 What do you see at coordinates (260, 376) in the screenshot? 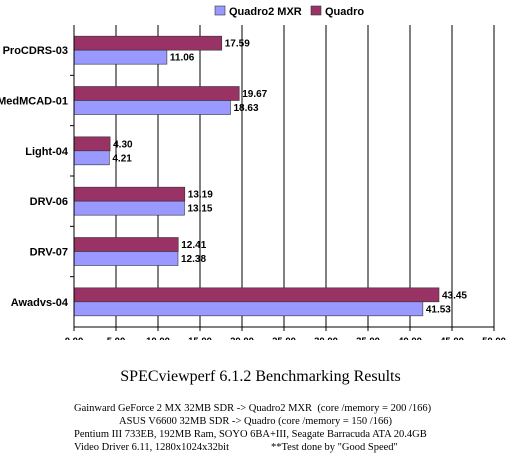
I see `chart-title: SPECviewperf 6.1.2 Benchmarking Results` at bounding box center [260, 376].